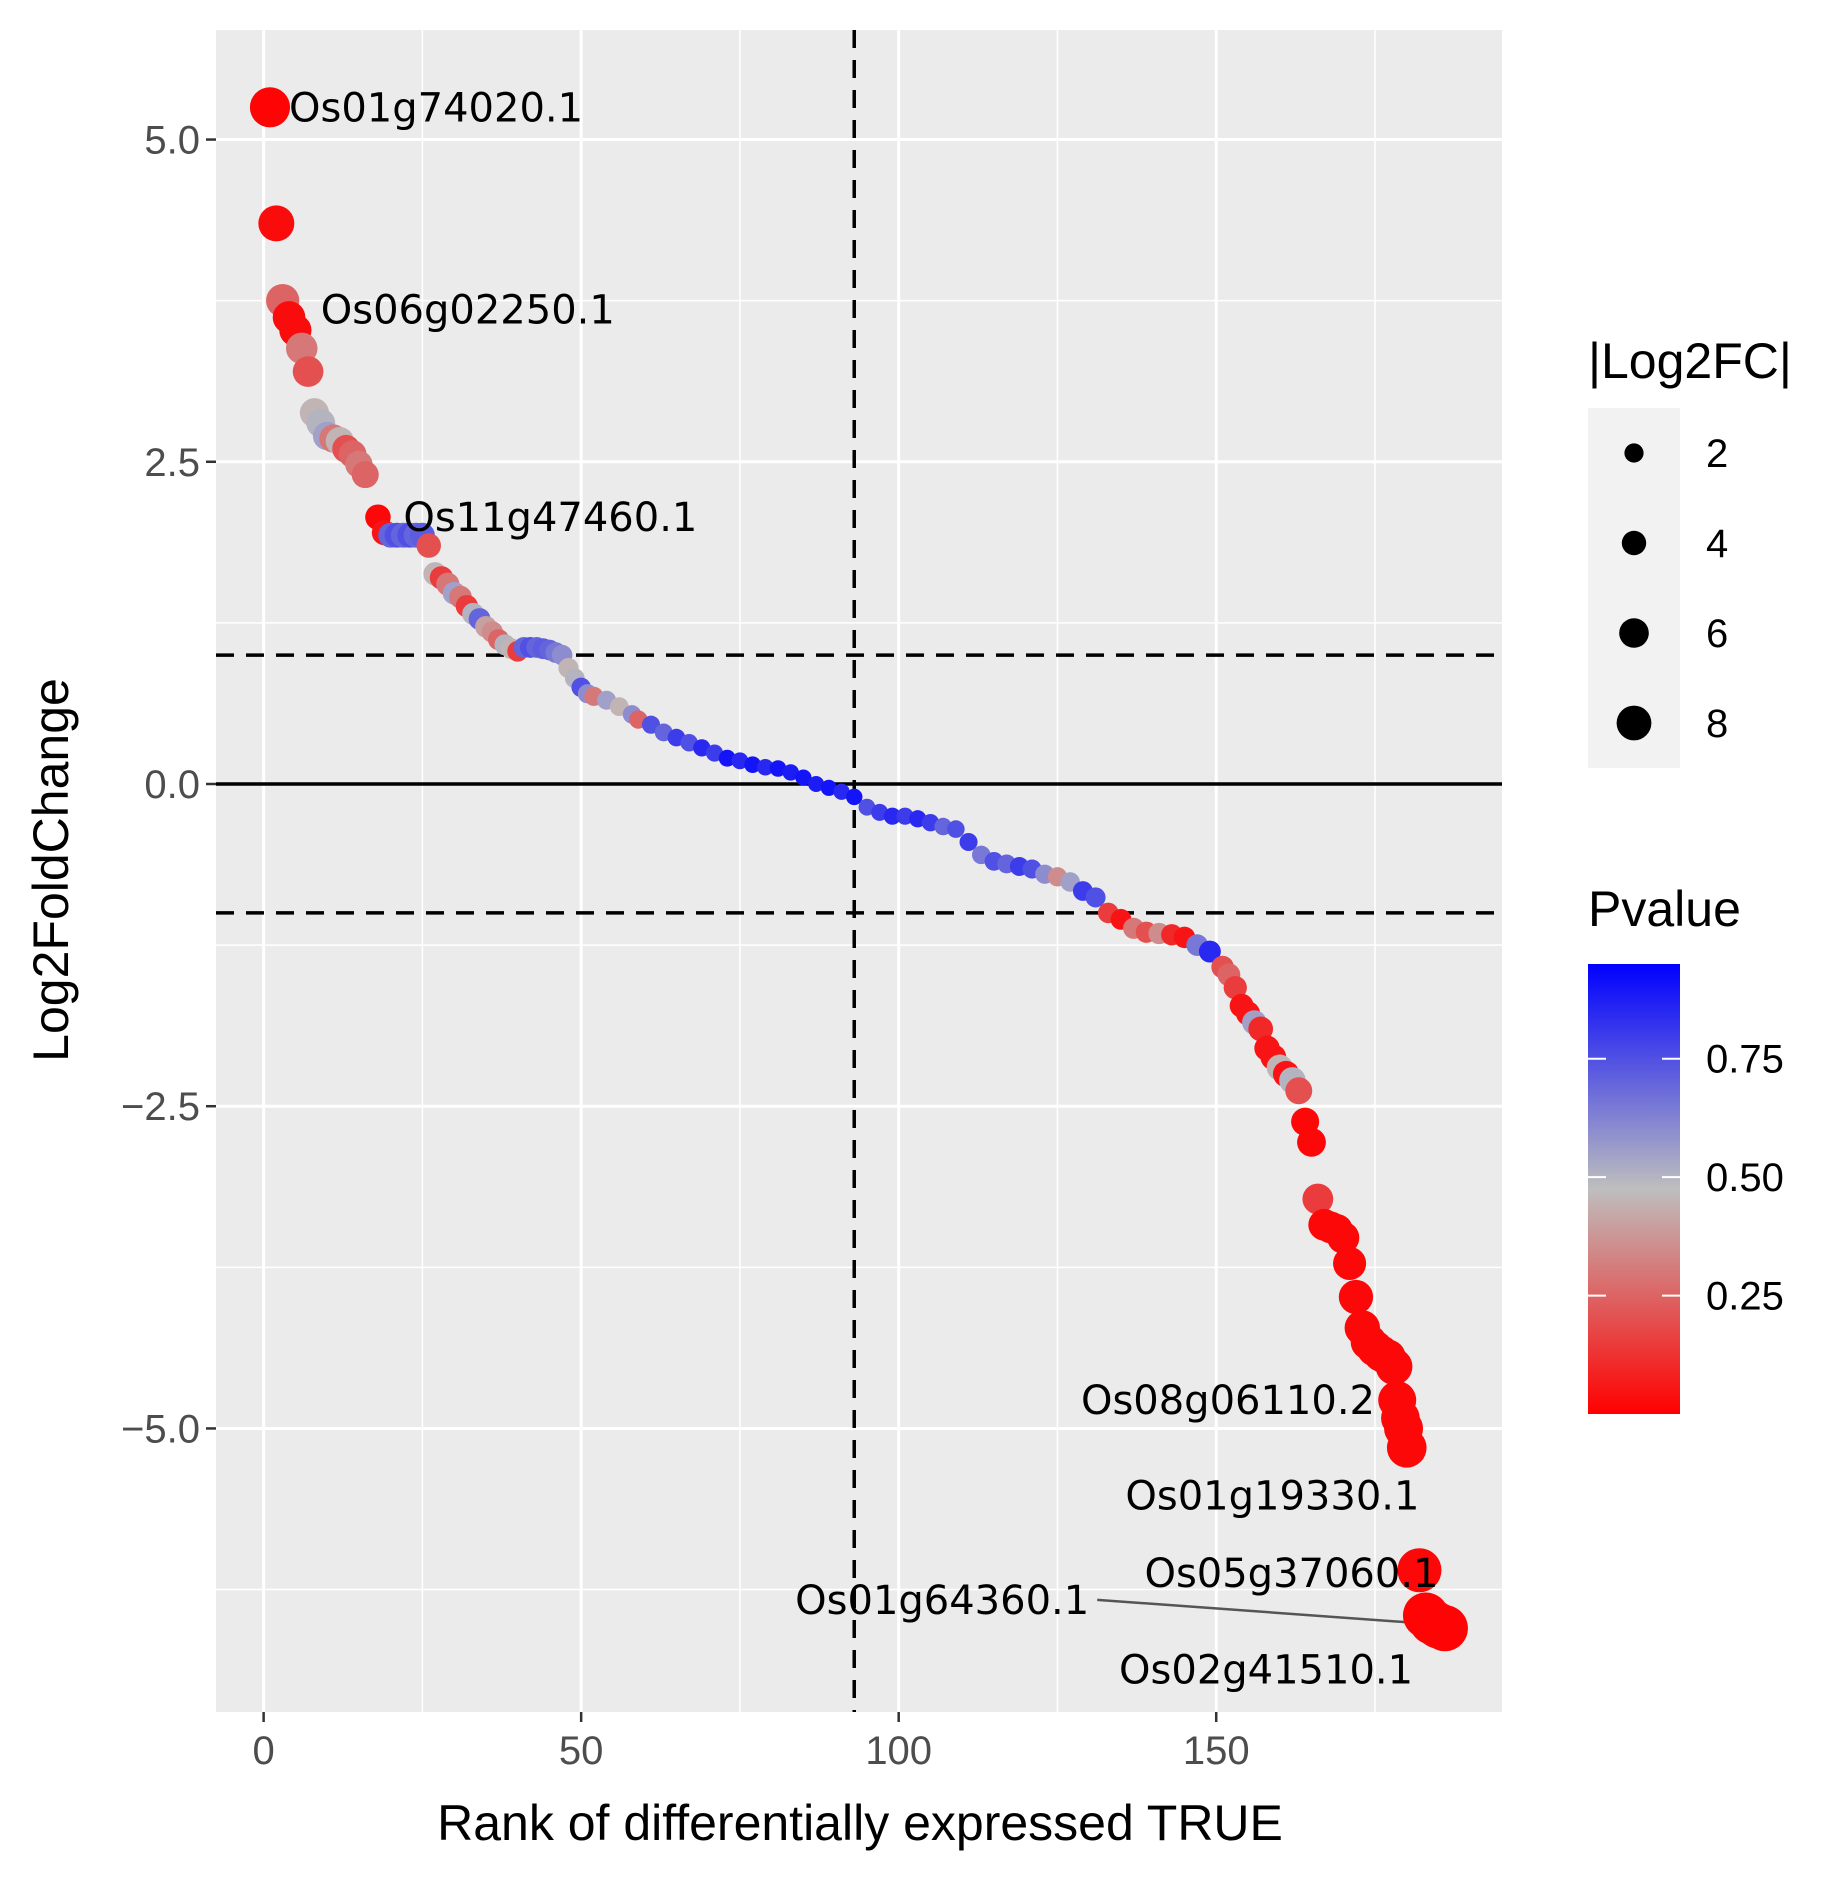 This screenshot has width=1844, height=1879. Describe the element at coordinates (436, 108) in the screenshot. I see `gene-label: Os01g74020.1` at that location.